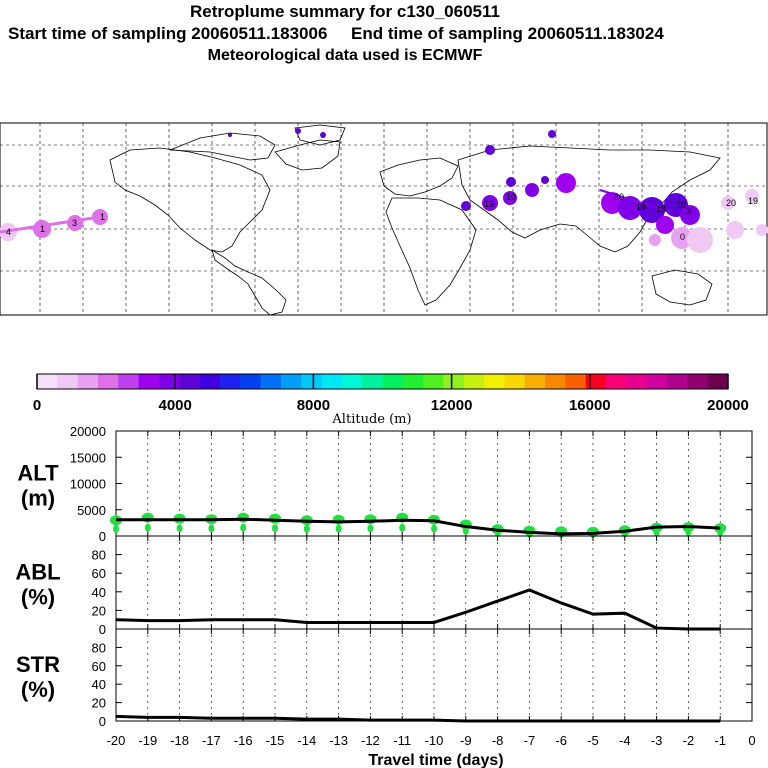  I want to click on abl-ytick-label: 20, so click(99, 610).